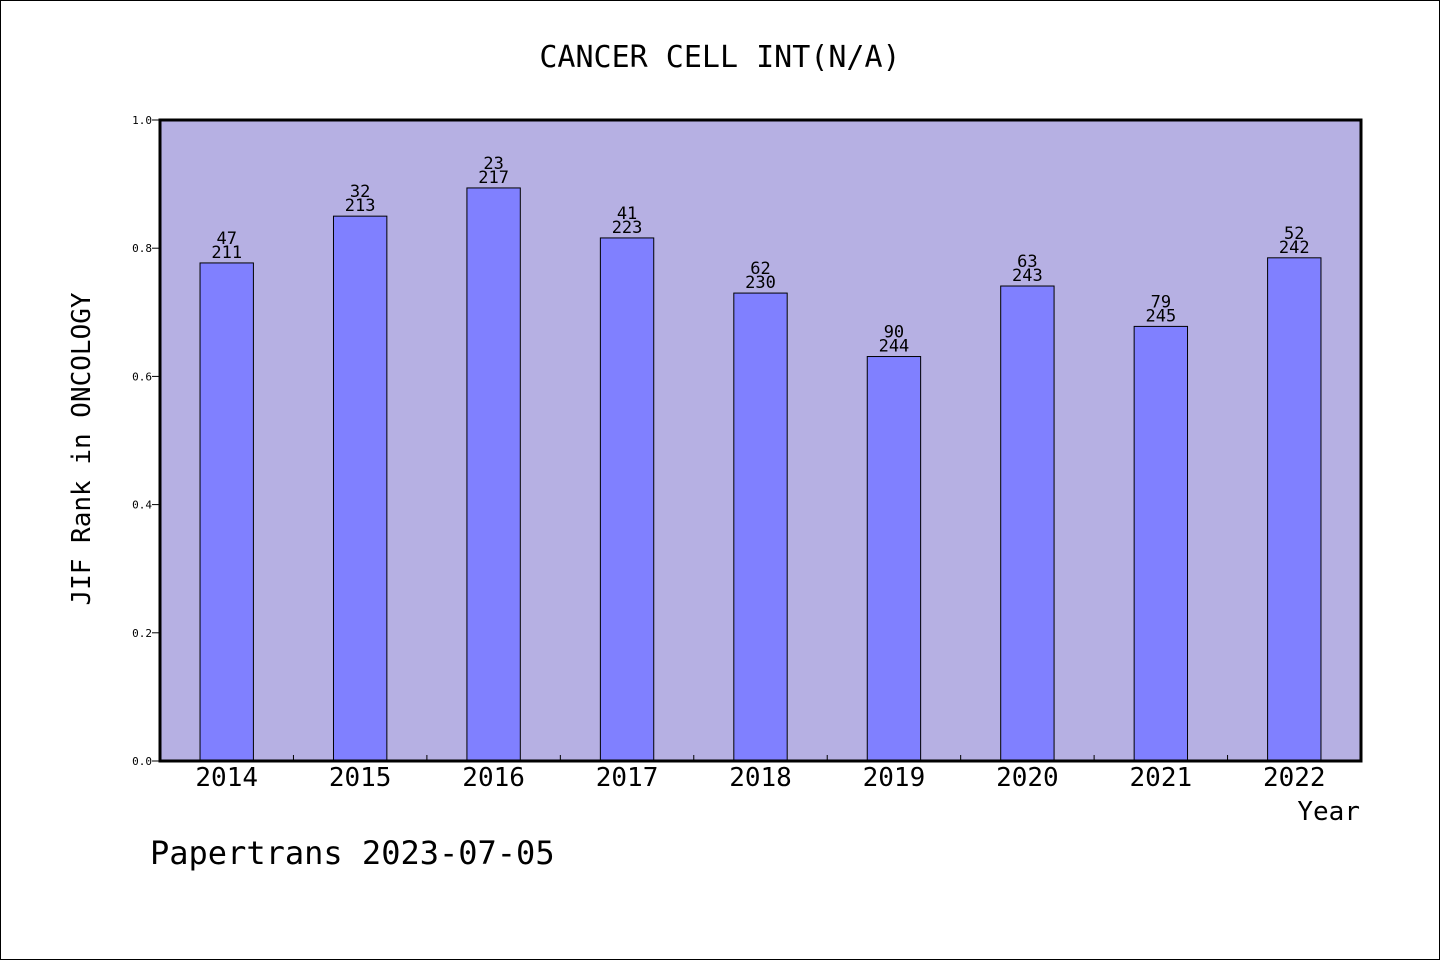  Describe the element at coordinates (142, 248) in the screenshot. I see `y-tick-label: 0.8` at that location.